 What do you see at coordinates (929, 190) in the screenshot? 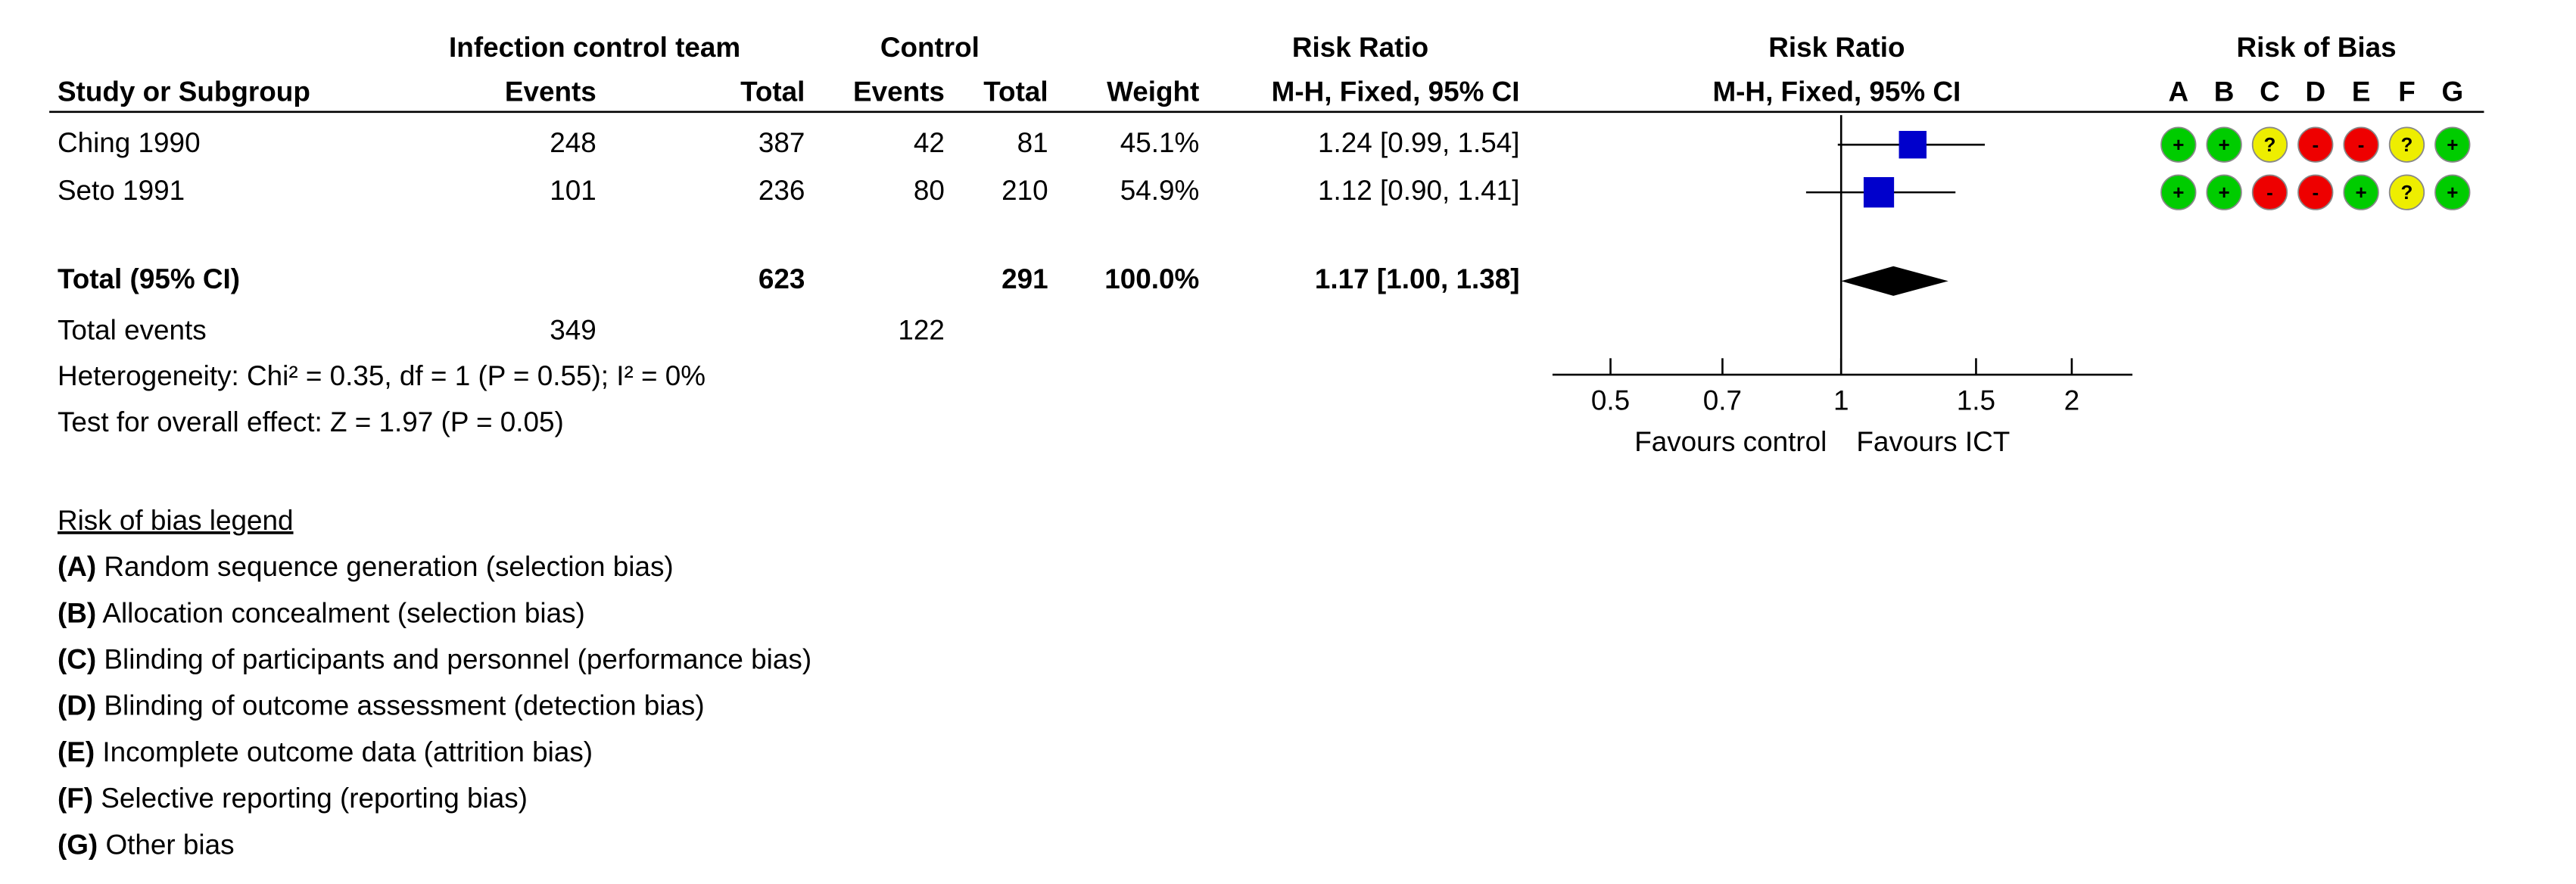
I see `events-2: 80` at bounding box center [929, 190].